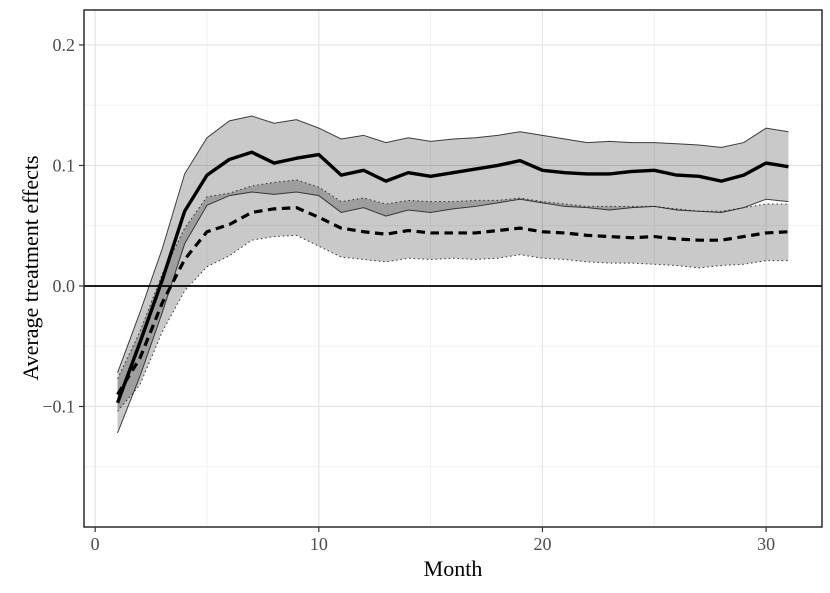  Describe the element at coordinates (453, 568) in the screenshot. I see `x-axis-title: Month` at that location.